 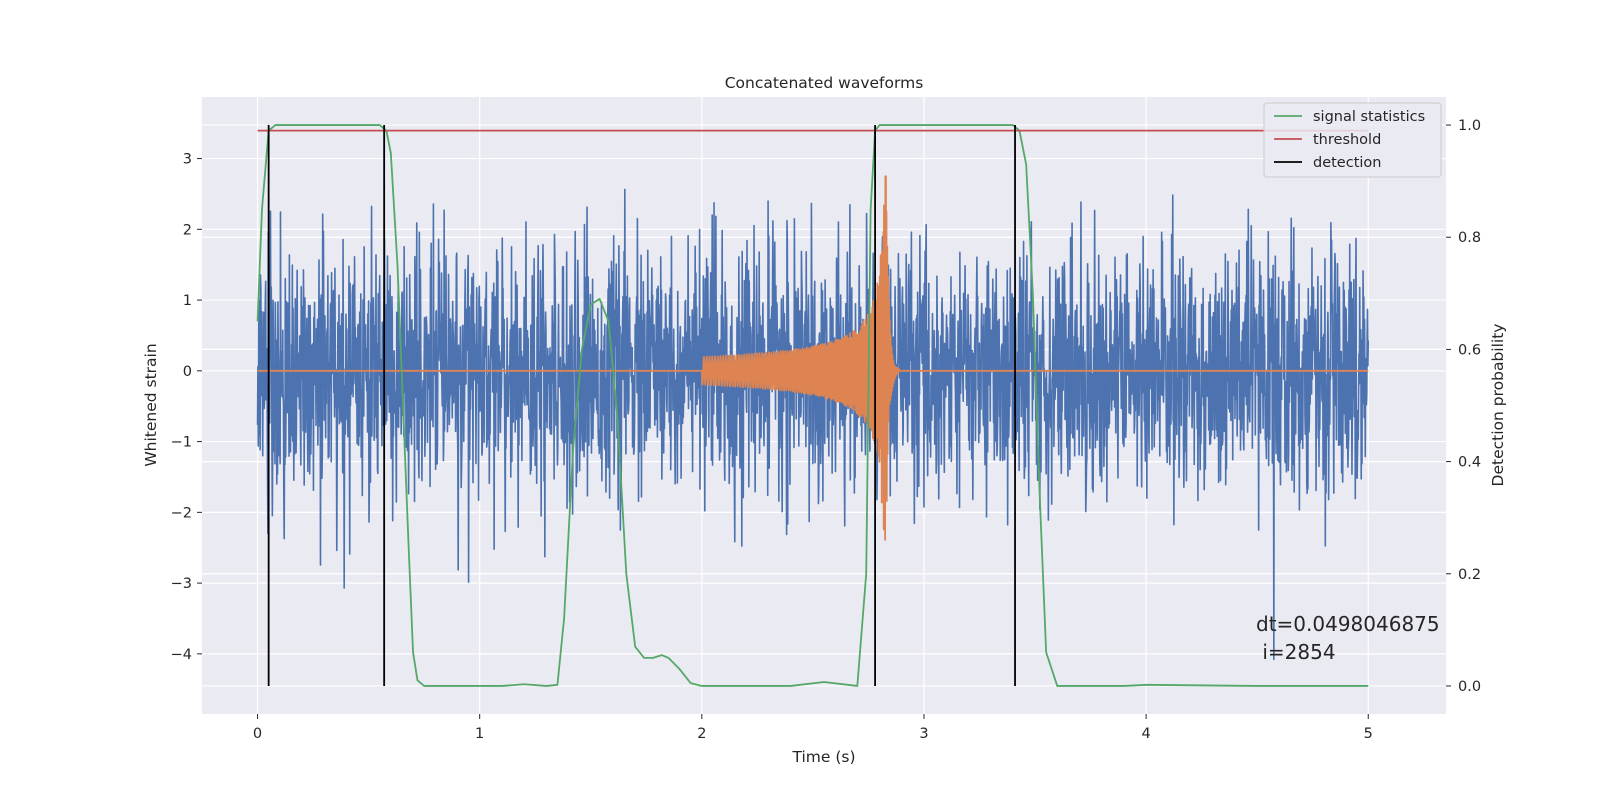 I want to click on legend-label-threshold: threshold, so click(x=1347, y=140).